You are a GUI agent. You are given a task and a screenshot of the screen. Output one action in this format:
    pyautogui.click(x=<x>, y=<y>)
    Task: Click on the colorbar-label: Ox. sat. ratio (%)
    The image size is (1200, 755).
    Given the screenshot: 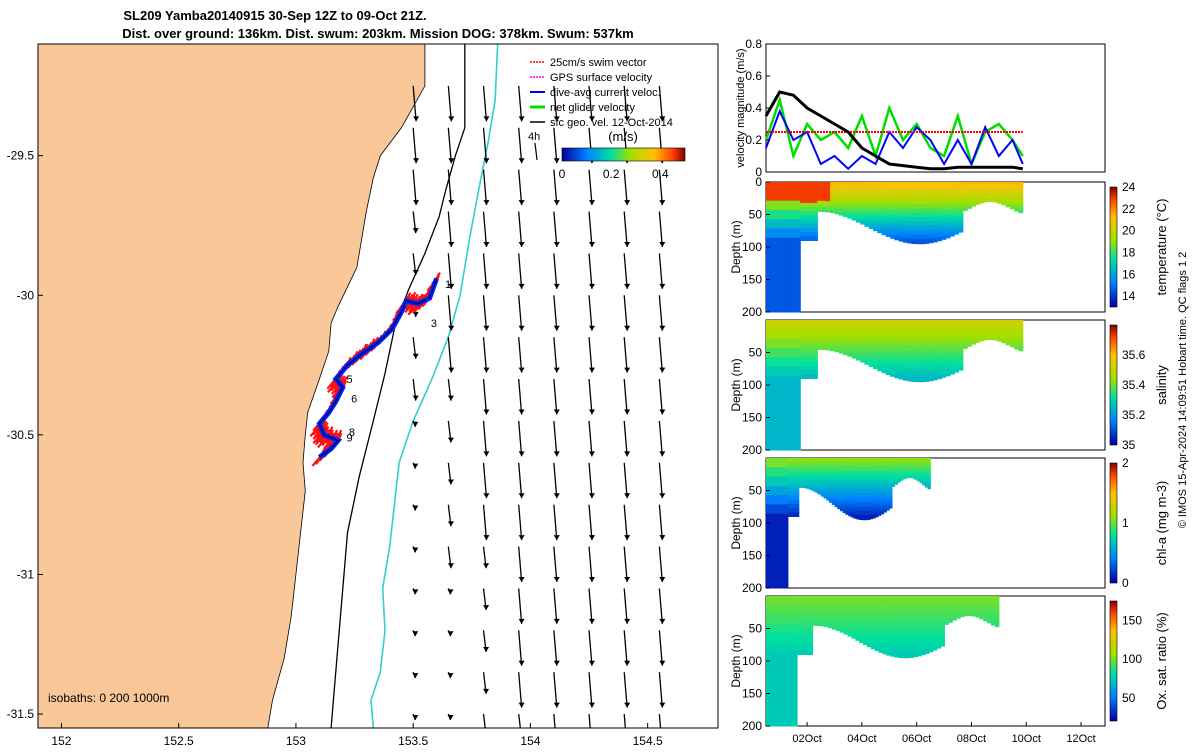 What is the action you would take?
    pyautogui.click(x=1161, y=661)
    